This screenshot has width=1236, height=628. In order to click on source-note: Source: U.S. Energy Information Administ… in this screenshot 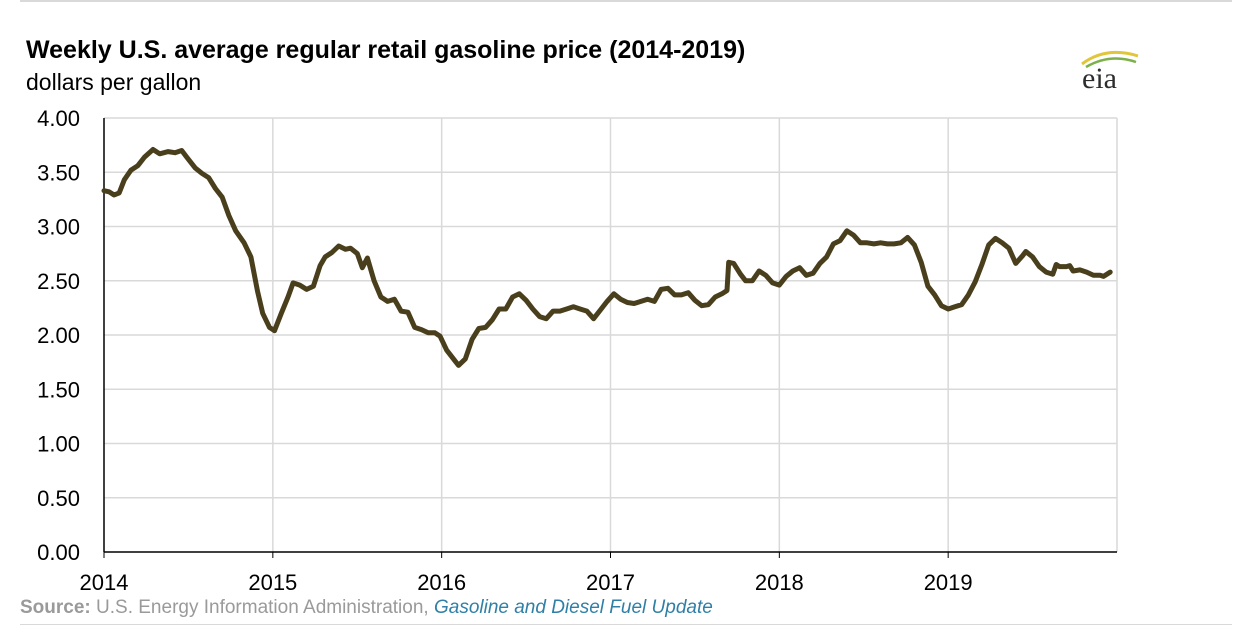, I will do `click(366, 608)`.